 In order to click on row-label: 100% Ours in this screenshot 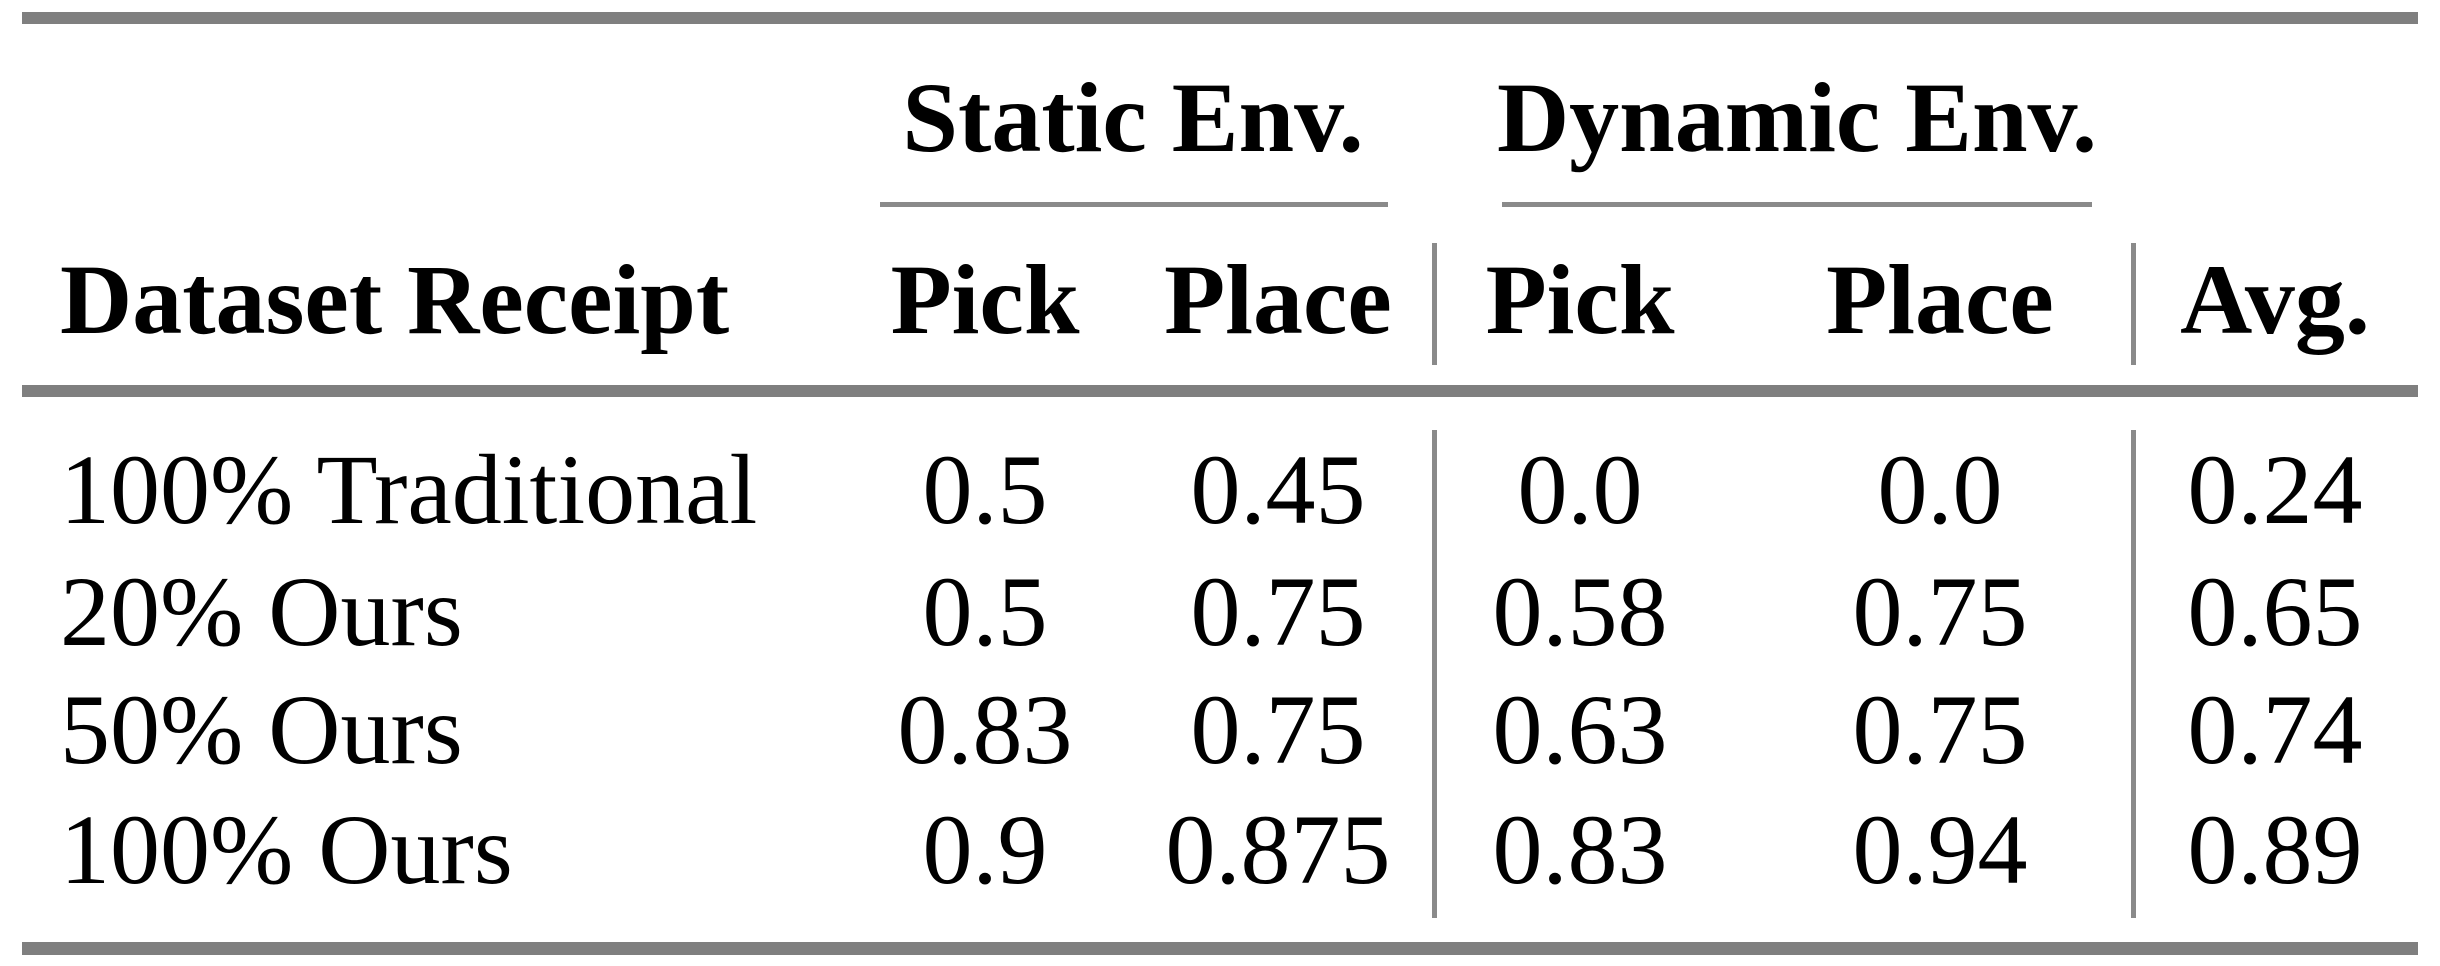, I will do `click(286, 849)`.